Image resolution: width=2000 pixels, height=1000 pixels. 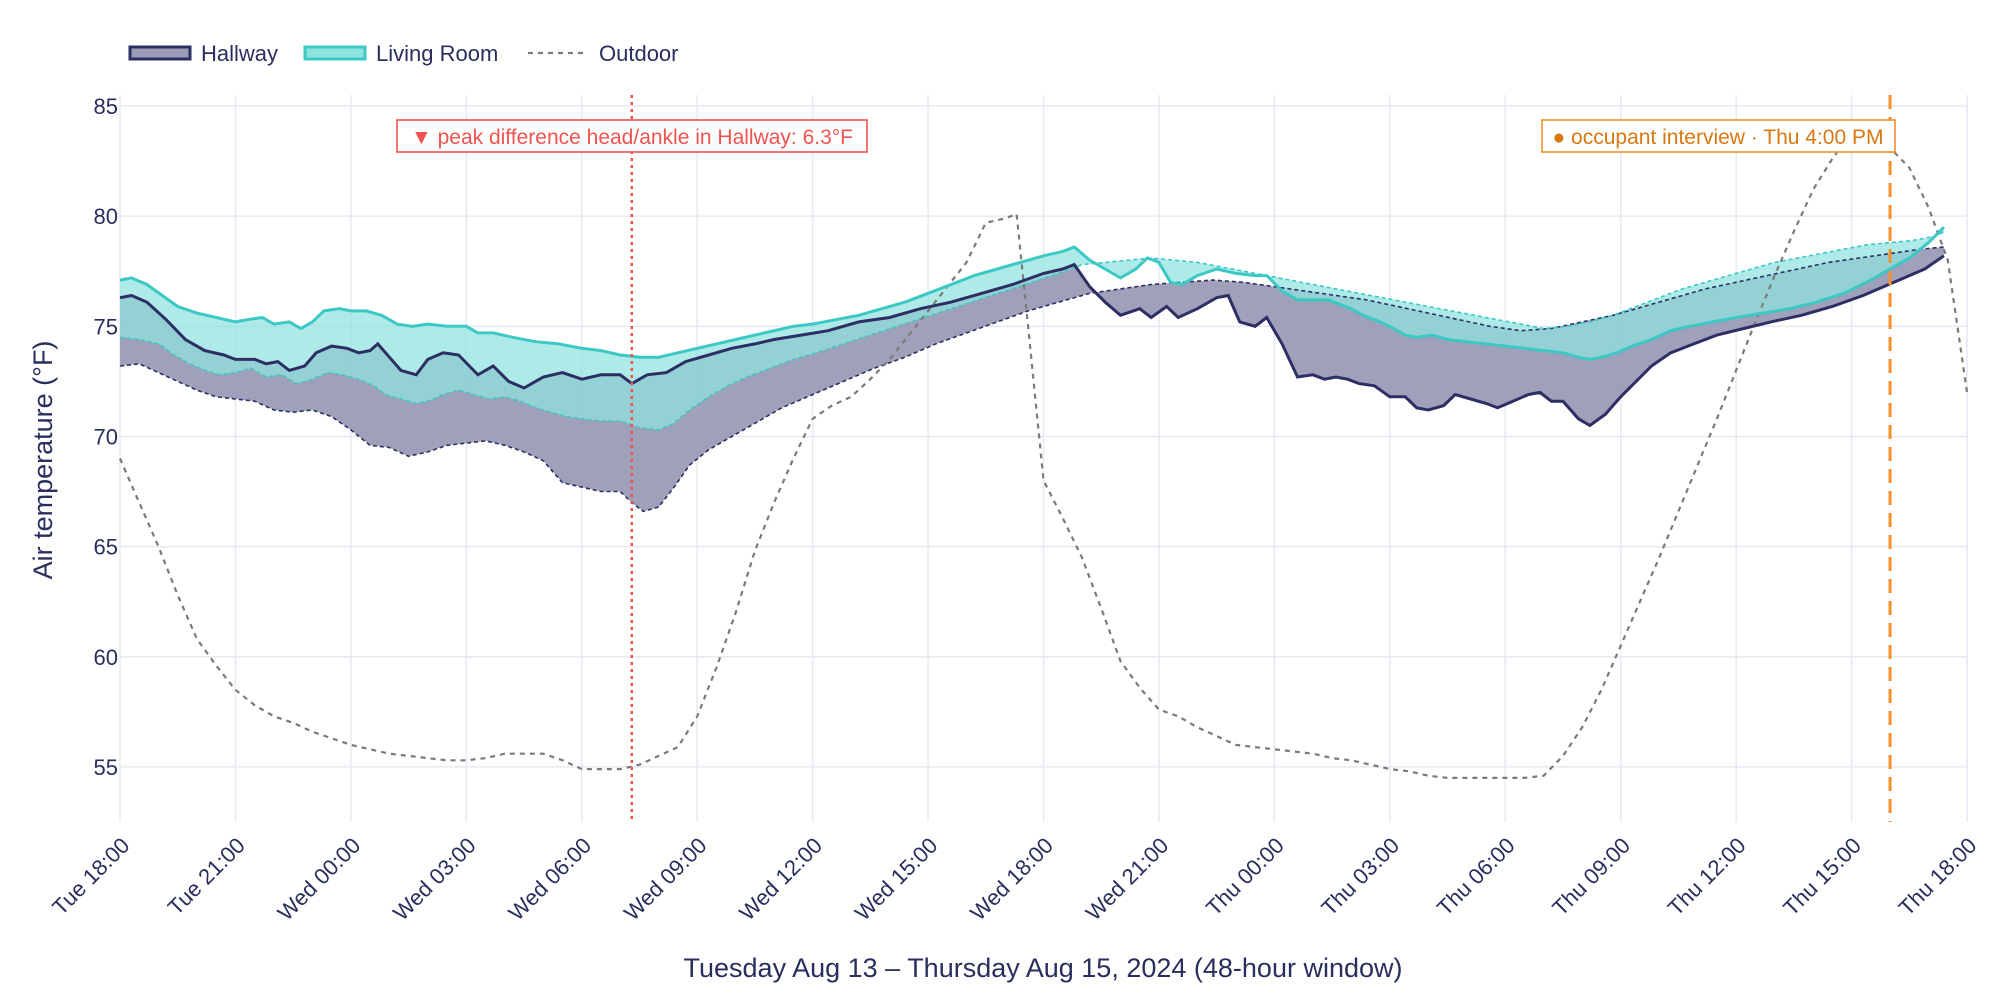 I want to click on y-tick-label: 65, so click(x=106, y=547).